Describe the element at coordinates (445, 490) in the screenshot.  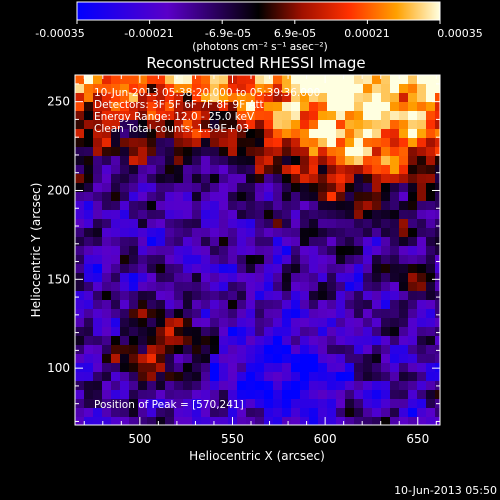
I see `footer-timestamp: 10-Jun-2013 05:50` at that location.